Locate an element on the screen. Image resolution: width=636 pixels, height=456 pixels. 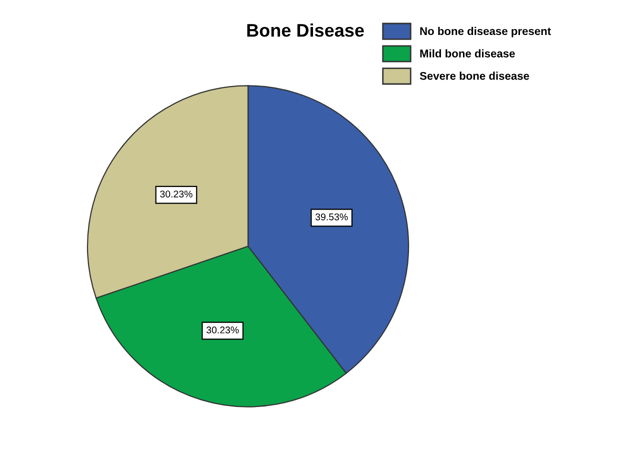
legend-label: Mild bone disease is located at coordinates (467, 53).